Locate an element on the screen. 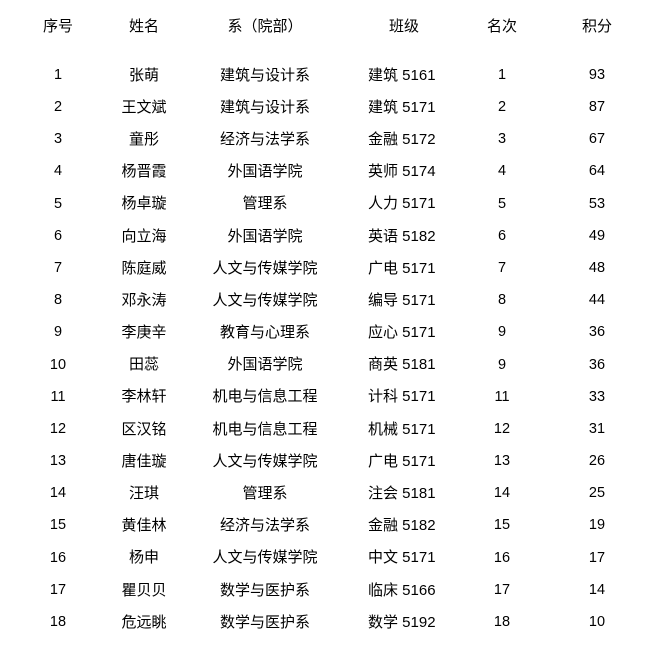  cell-name: 瞿贝贝 is located at coordinates (144, 590).